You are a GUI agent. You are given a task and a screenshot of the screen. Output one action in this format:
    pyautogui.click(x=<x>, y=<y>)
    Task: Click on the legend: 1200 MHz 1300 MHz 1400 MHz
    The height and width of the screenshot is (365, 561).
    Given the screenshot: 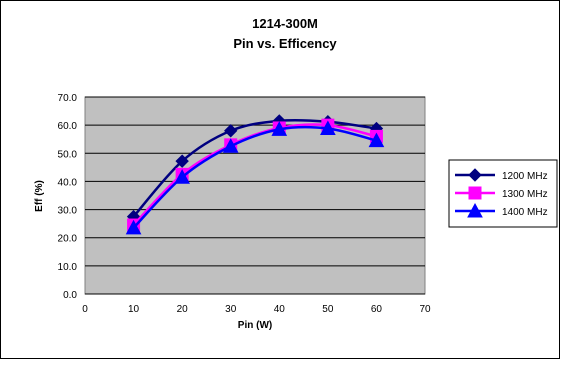 What is the action you would take?
    pyautogui.click(x=503, y=193)
    